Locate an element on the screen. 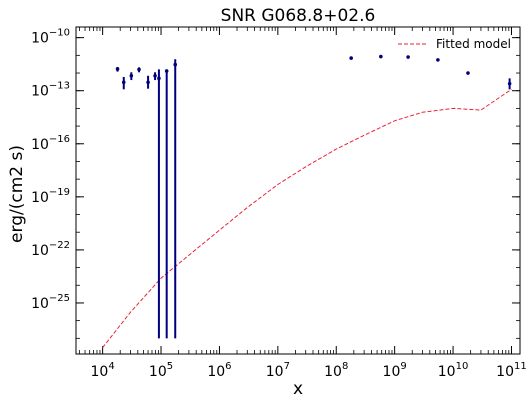 This screenshot has width=529, height=404. x-tick-label: 10⁸ is located at coordinates (336, 370).